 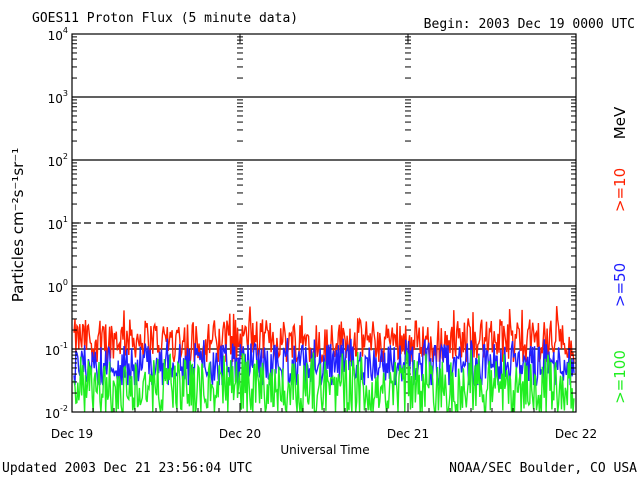 What do you see at coordinates (58, 286) in the screenshot?
I see `y-tick-label: 10⁰` at bounding box center [58, 286].